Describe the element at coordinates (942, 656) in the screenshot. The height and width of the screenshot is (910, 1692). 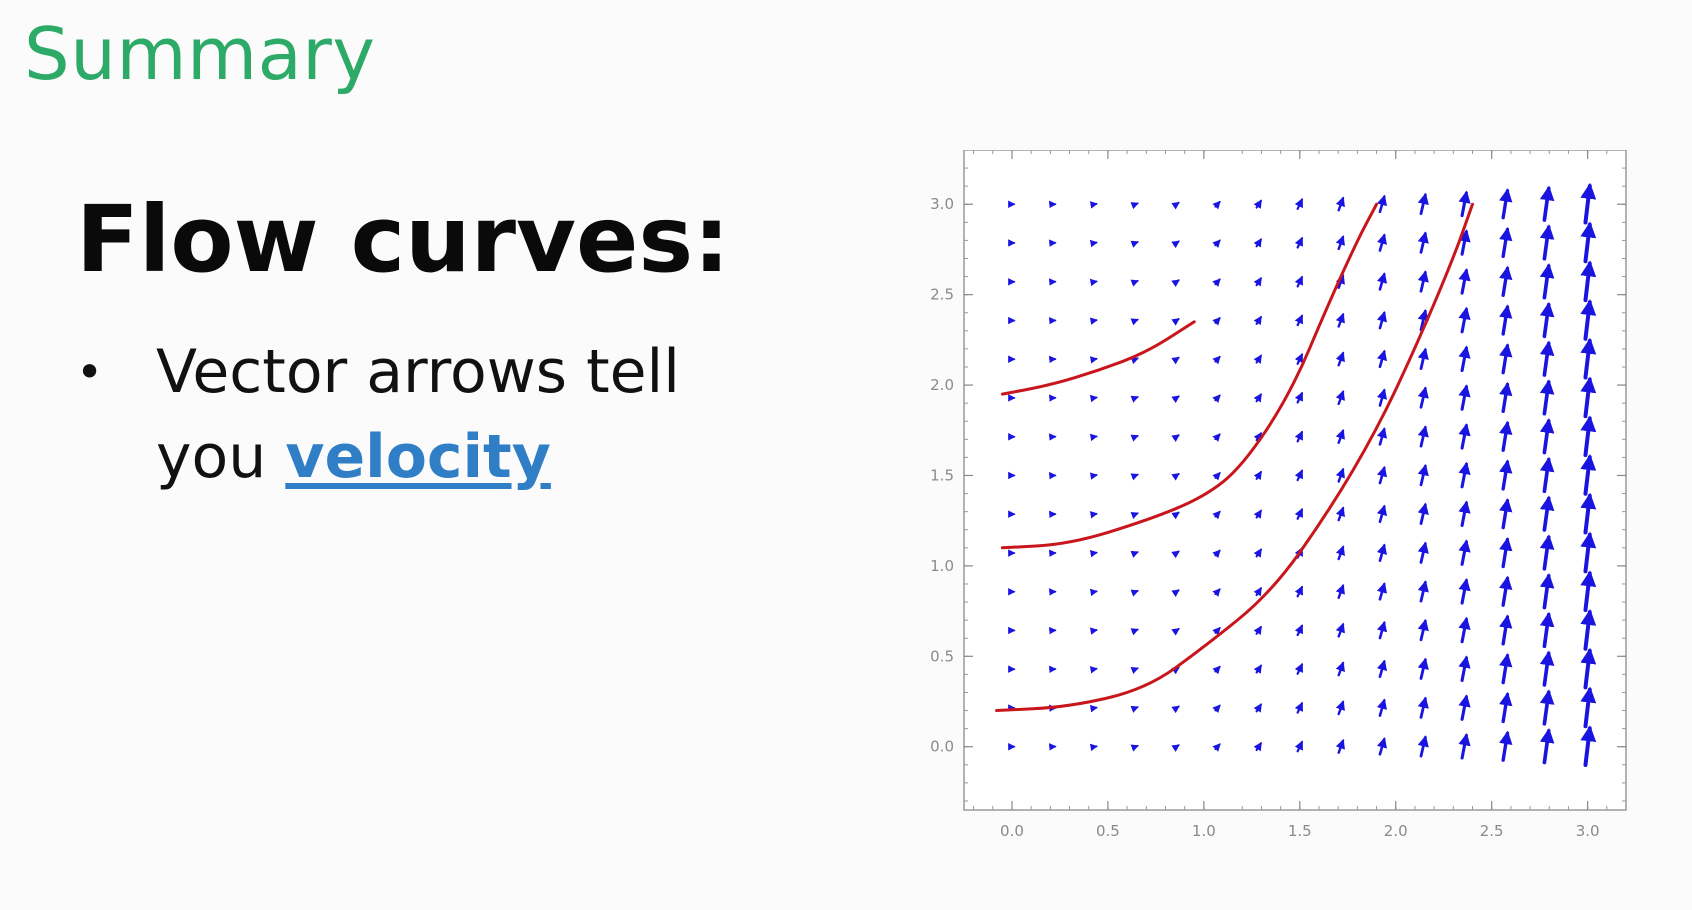
I see `y-tick-label: 0.5` at that location.